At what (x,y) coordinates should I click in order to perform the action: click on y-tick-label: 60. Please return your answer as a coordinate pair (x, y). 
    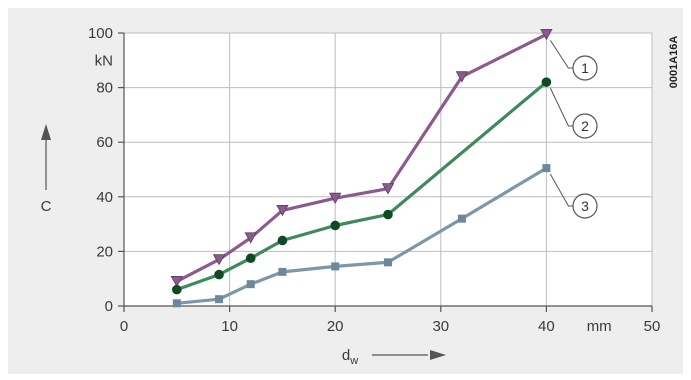
    Looking at the image, I should click on (104, 142).